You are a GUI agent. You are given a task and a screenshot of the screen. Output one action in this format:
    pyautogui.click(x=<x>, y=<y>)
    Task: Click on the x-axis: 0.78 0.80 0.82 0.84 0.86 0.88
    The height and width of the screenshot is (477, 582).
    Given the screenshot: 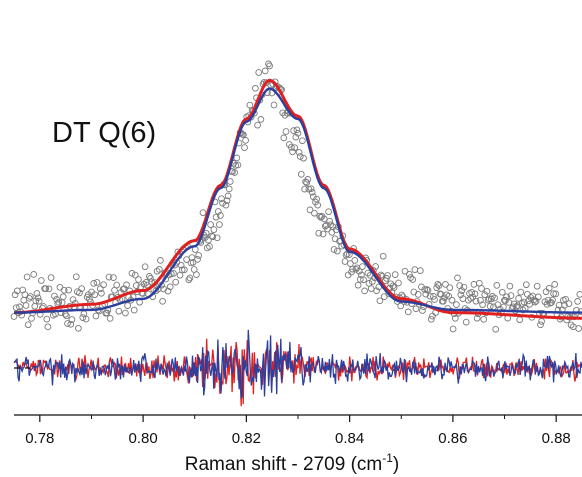 What is the action you would take?
    pyautogui.click(x=298, y=430)
    